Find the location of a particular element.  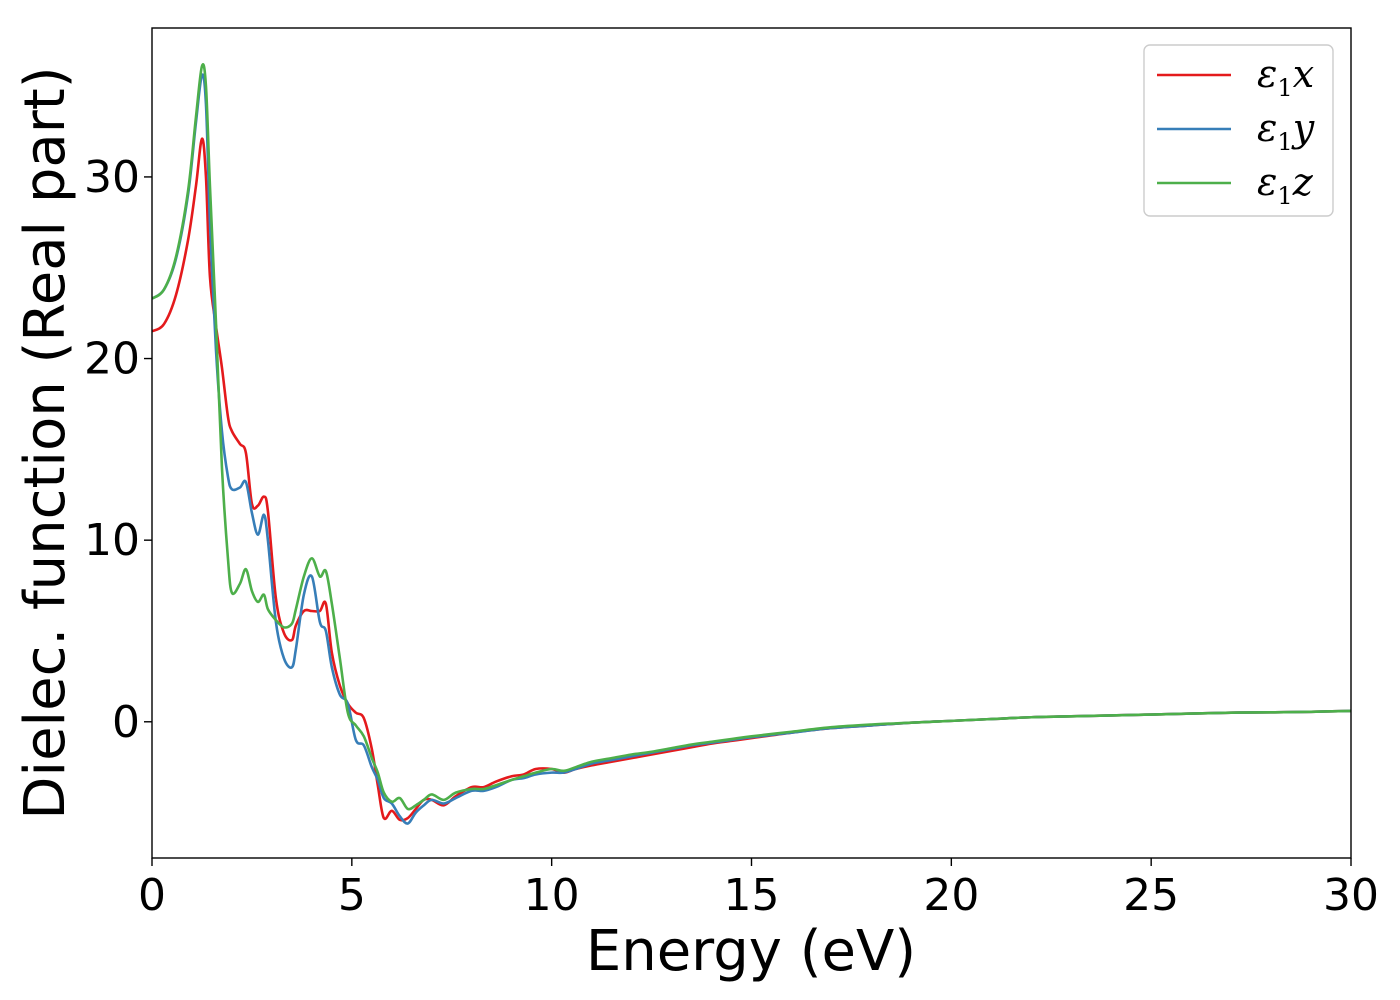

legend-entry-z: ε1z is located at coordinates (1285, 185).